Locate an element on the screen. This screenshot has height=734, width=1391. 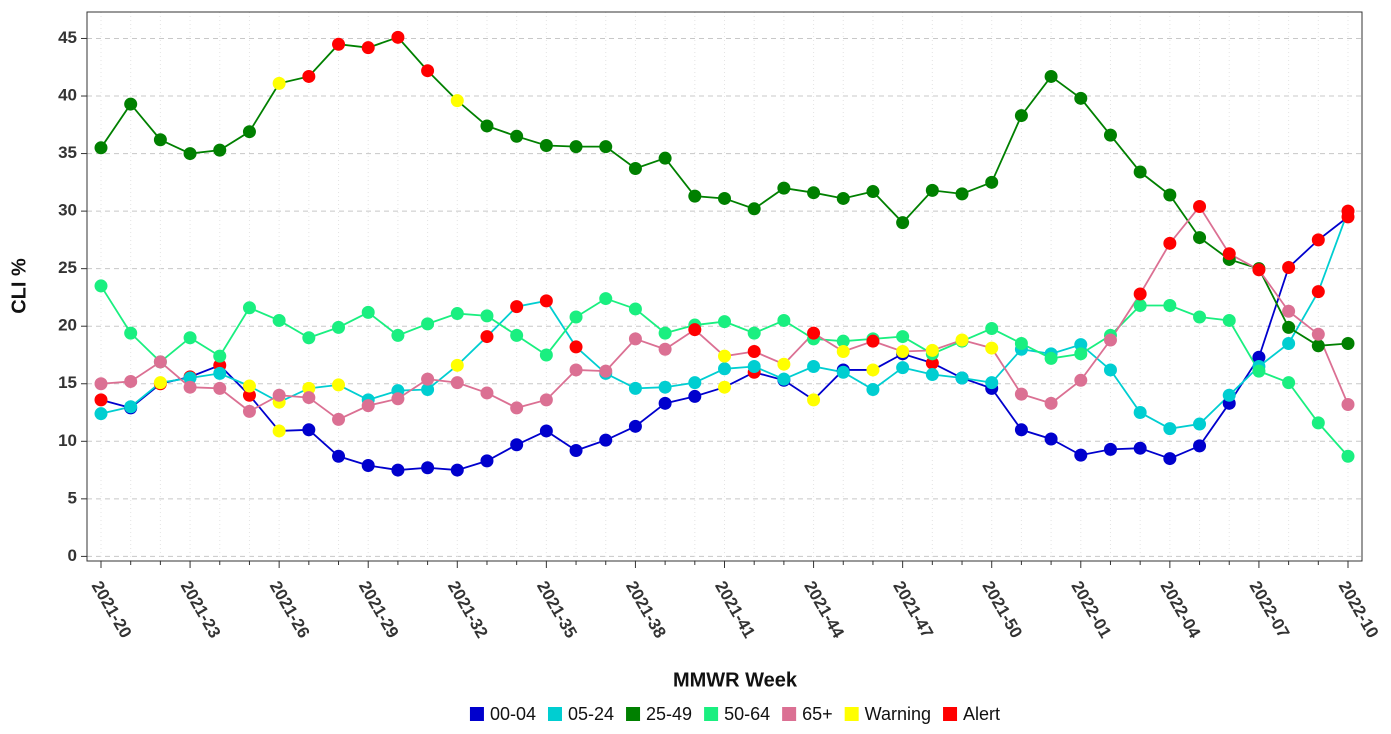
legend: 00-04 05-24 25-49 50-64 65+ Warning Alert is located at coordinates (734, 714).